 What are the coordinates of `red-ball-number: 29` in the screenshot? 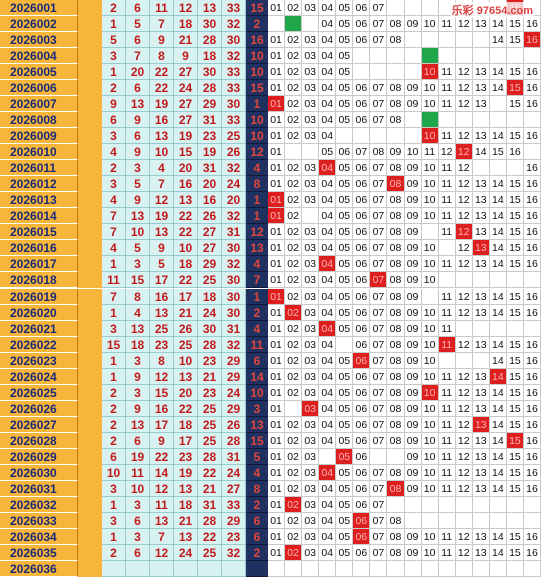 It's located at (234, 376).